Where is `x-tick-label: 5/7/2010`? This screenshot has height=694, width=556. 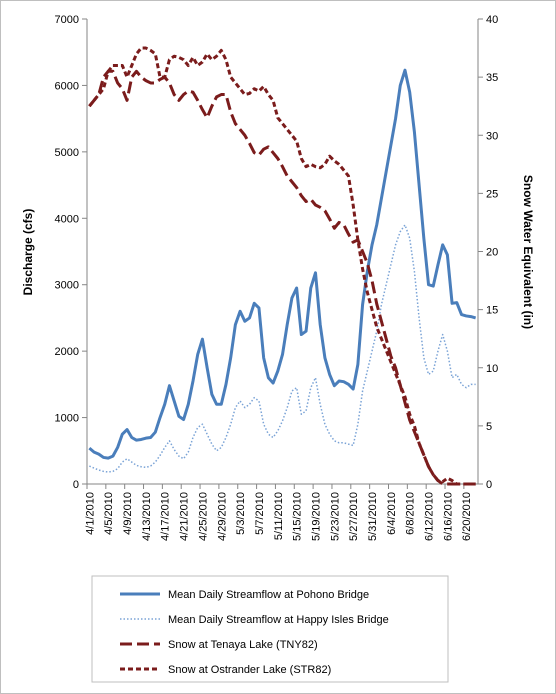 x-tick-label: 5/7/2010 is located at coordinates (260, 513).